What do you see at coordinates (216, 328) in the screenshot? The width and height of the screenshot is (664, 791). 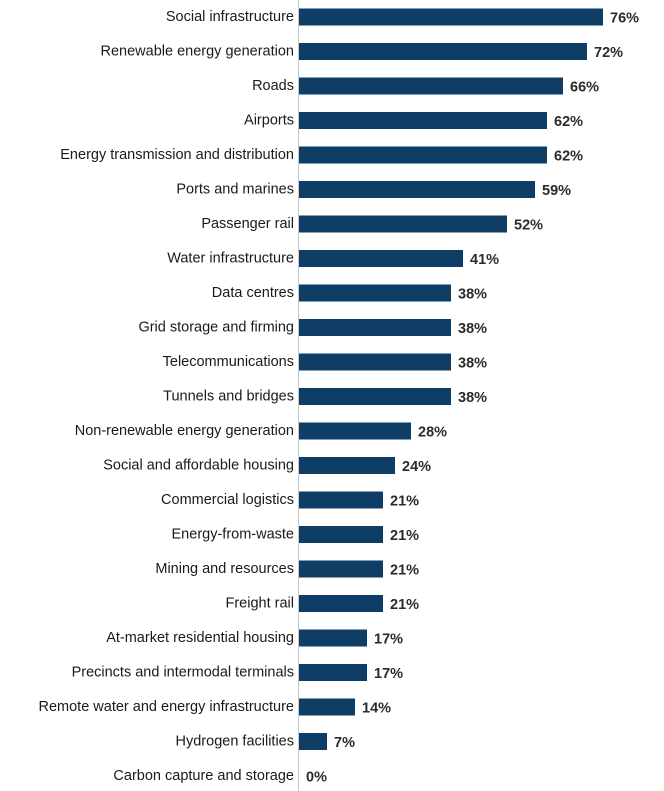 I see `category-label: Grid storage and firming` at bounding box center [216, 328].